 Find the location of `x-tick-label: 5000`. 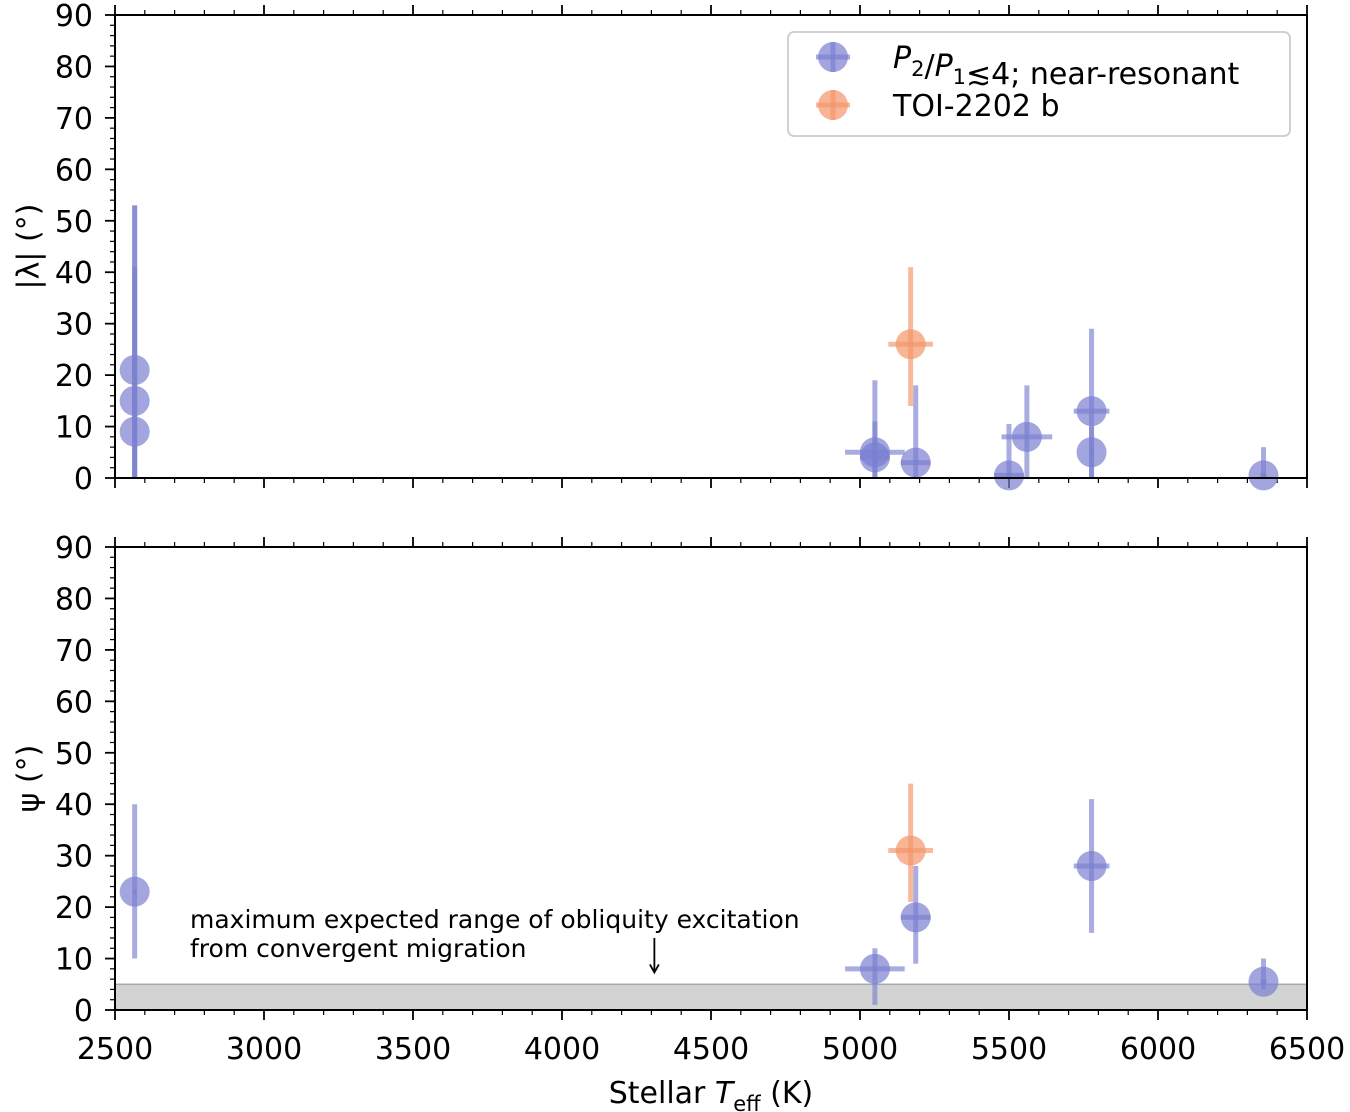

x-tick-label: 5000 is located at coordinates (860, 1049).